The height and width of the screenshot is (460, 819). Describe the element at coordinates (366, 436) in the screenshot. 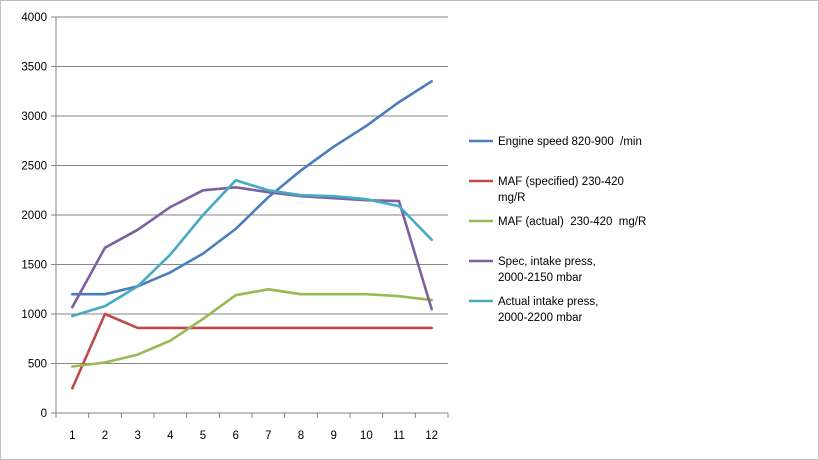

I see `x-tick-label: 10` at that location.